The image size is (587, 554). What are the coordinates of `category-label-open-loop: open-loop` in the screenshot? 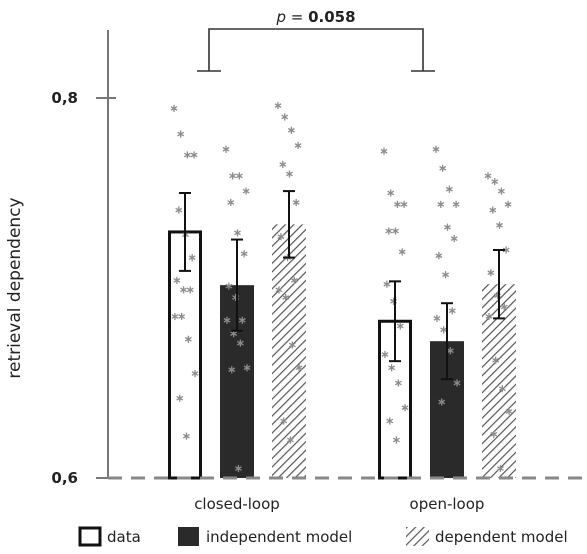 It's located at (447, 504).